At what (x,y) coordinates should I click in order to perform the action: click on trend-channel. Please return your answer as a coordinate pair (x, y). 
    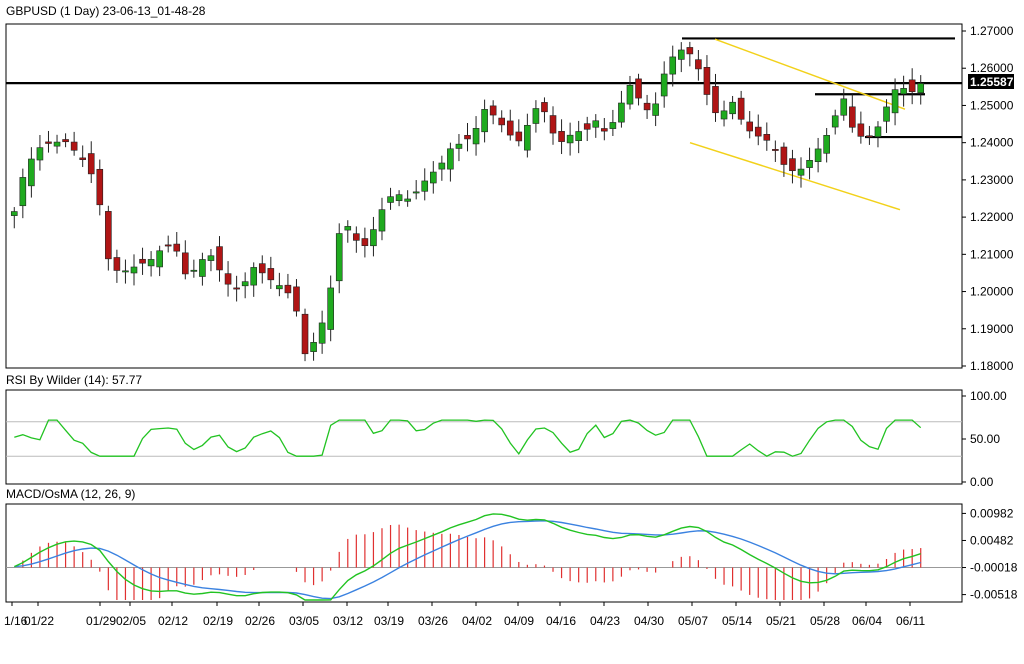
    Looking at the image, I should click on (797, 124).